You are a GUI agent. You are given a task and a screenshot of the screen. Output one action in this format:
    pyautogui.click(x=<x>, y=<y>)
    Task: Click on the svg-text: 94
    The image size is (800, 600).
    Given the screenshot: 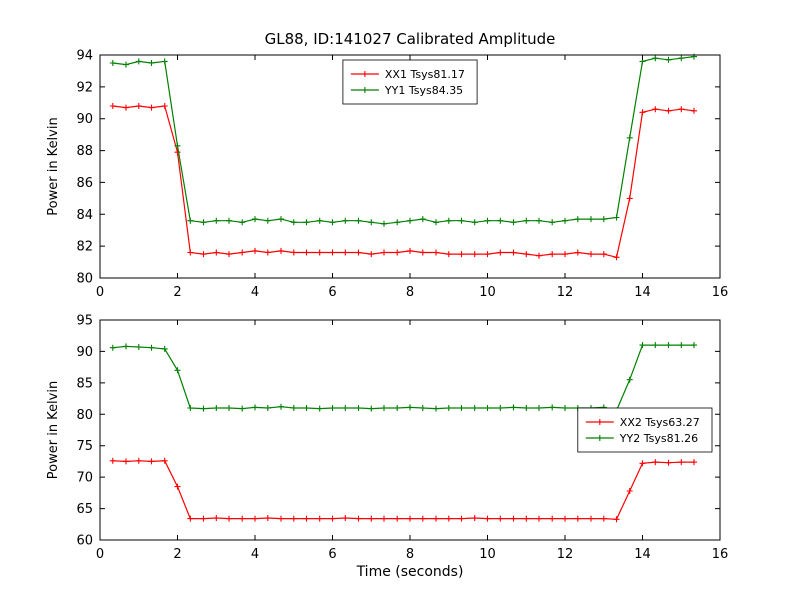 What is the action you would take?
    pyautogui.click(x=84, y=56)
    